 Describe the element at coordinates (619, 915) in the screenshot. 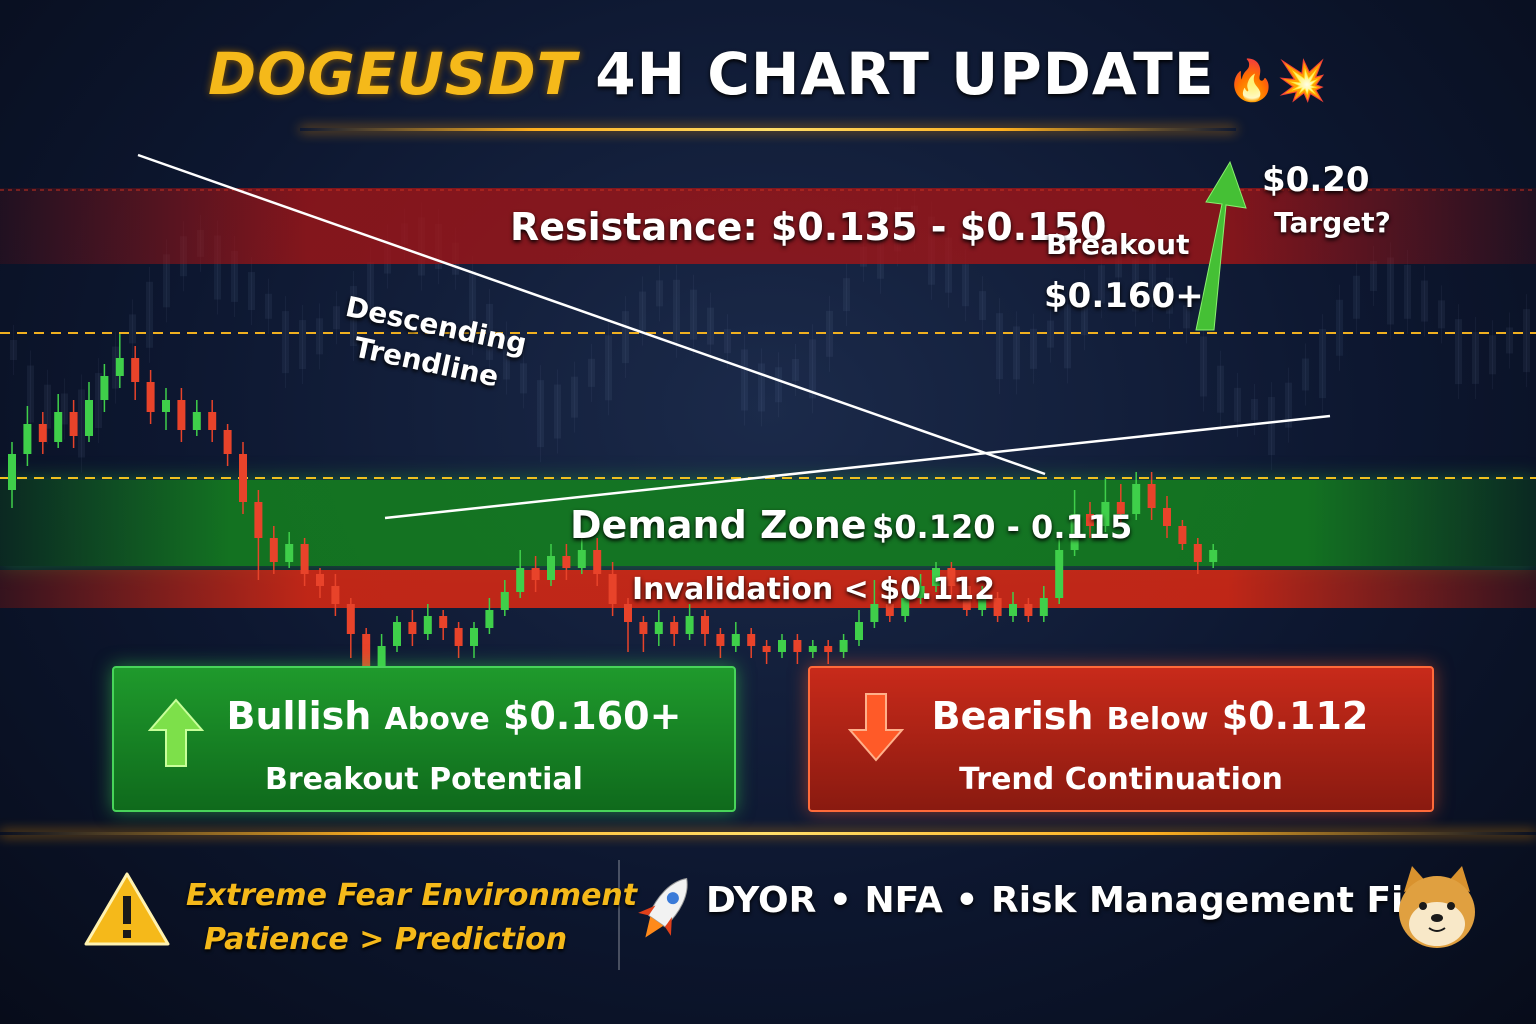

I see `footer-vertical-divider` at that location.